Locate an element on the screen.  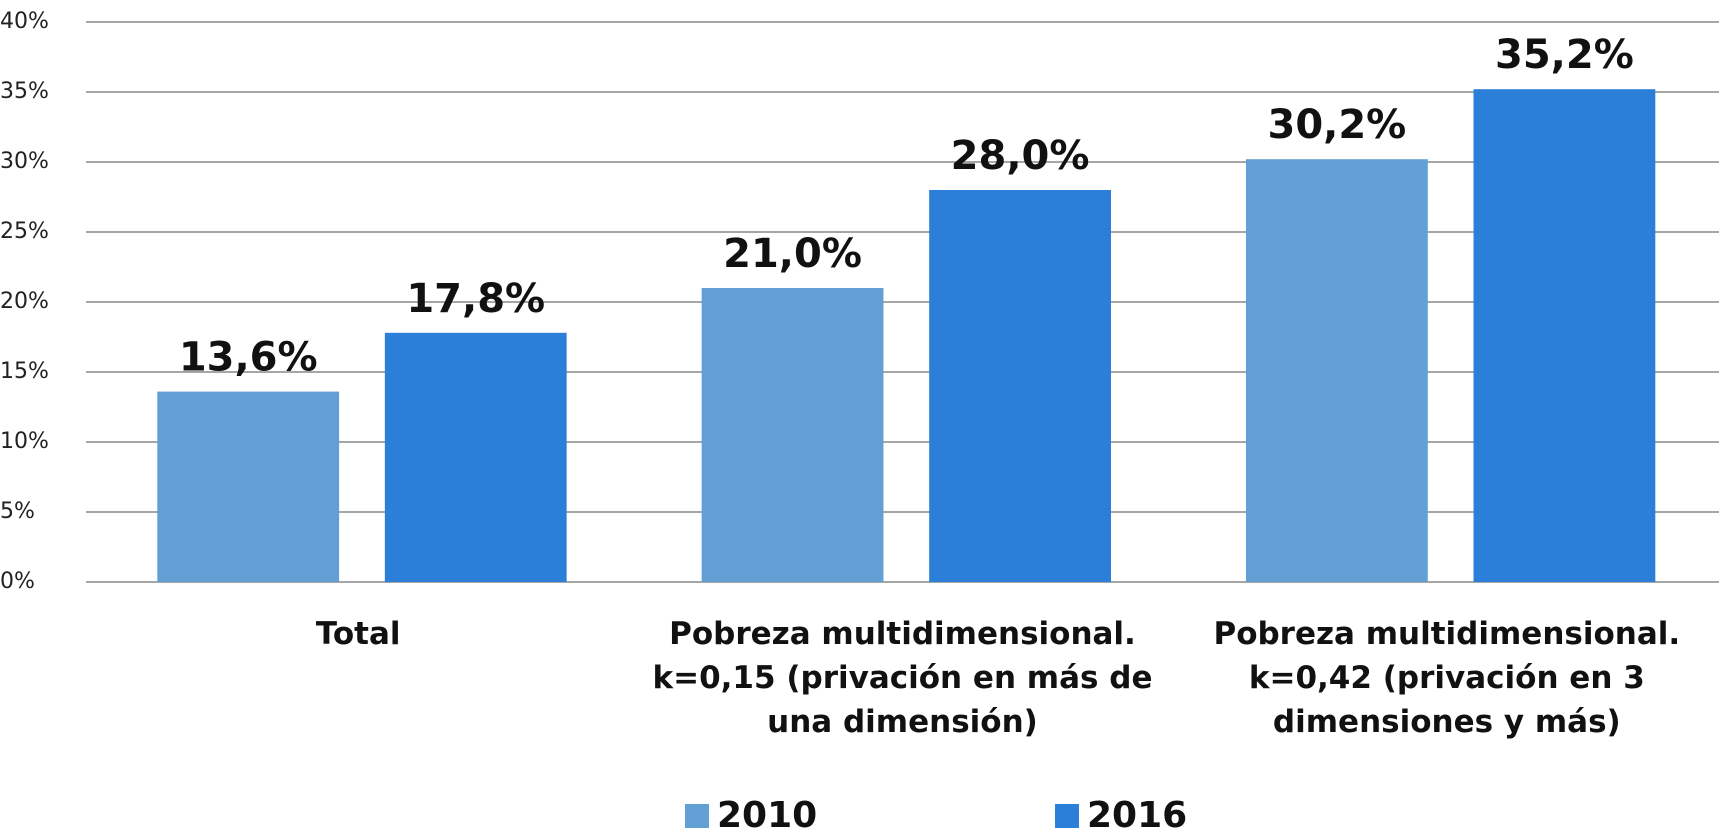
y-tick-label: 30% is located at coordinates (24, 161).